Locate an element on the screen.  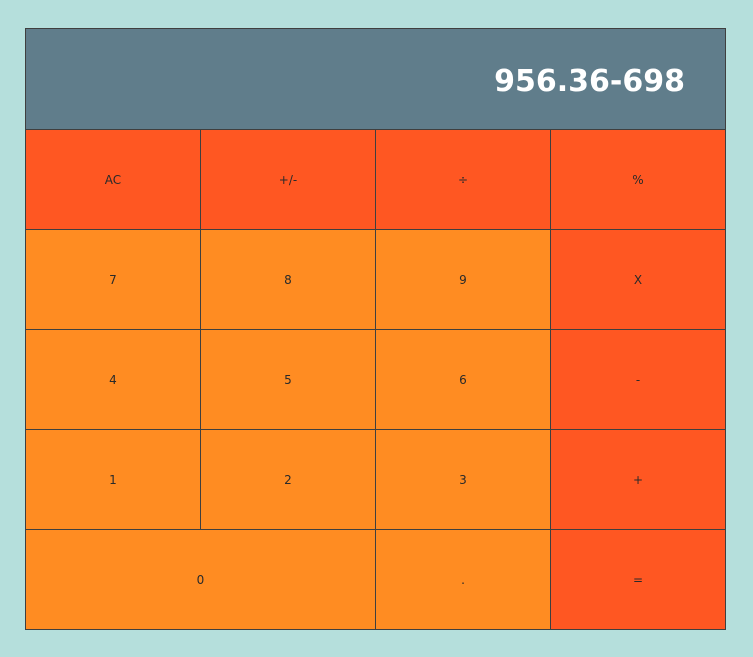
digit-9-button: 9 is located at coordinates (463, 279).